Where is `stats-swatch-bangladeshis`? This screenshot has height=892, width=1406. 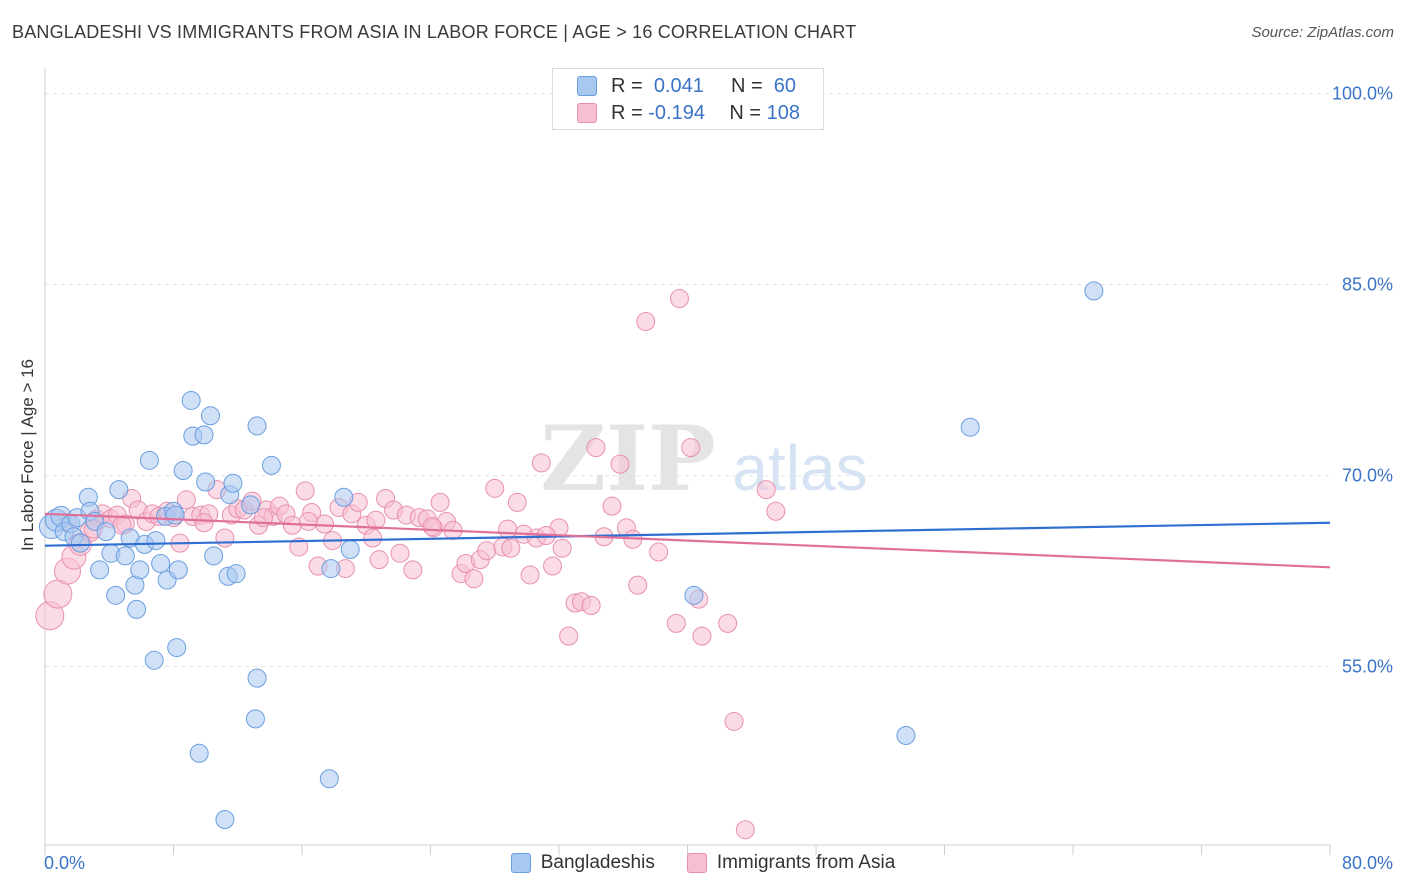 stats-swatch-bangladeshis is located at coordinates (587, 86).